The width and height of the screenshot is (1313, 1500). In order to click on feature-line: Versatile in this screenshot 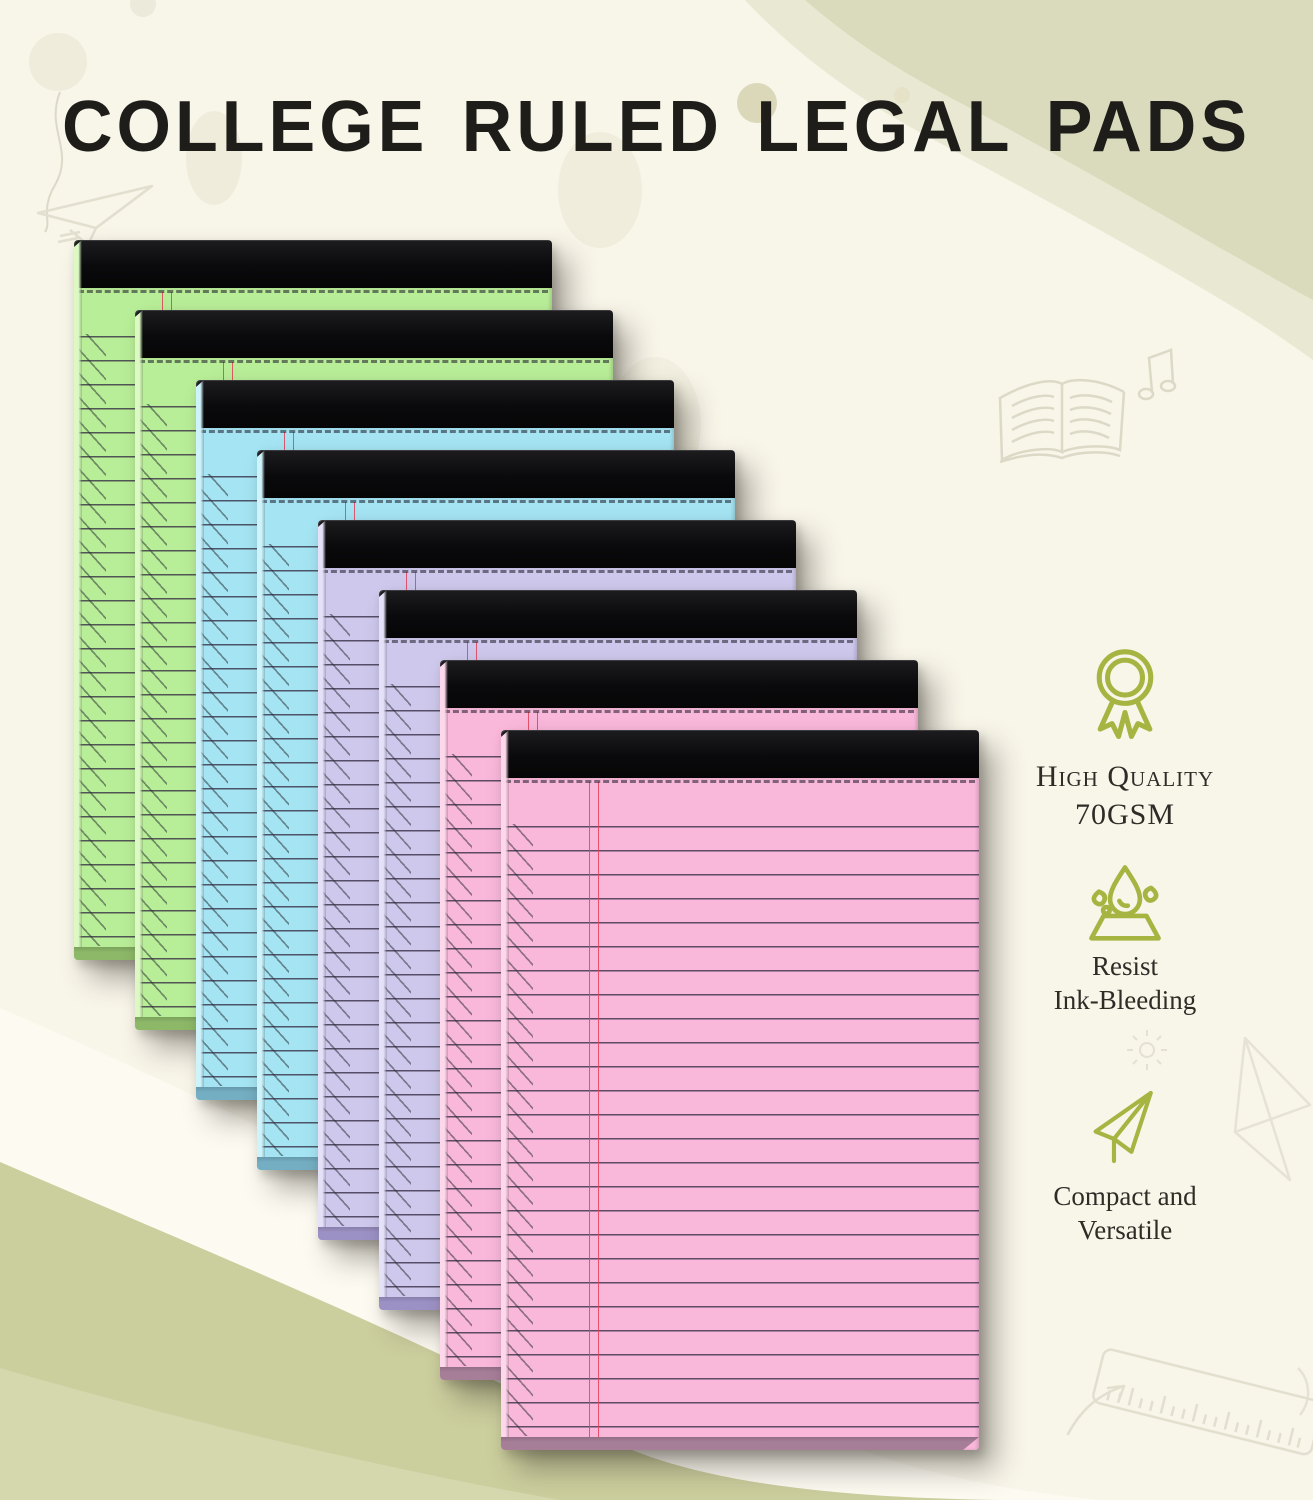, I will do `click(1125, 1229)`.